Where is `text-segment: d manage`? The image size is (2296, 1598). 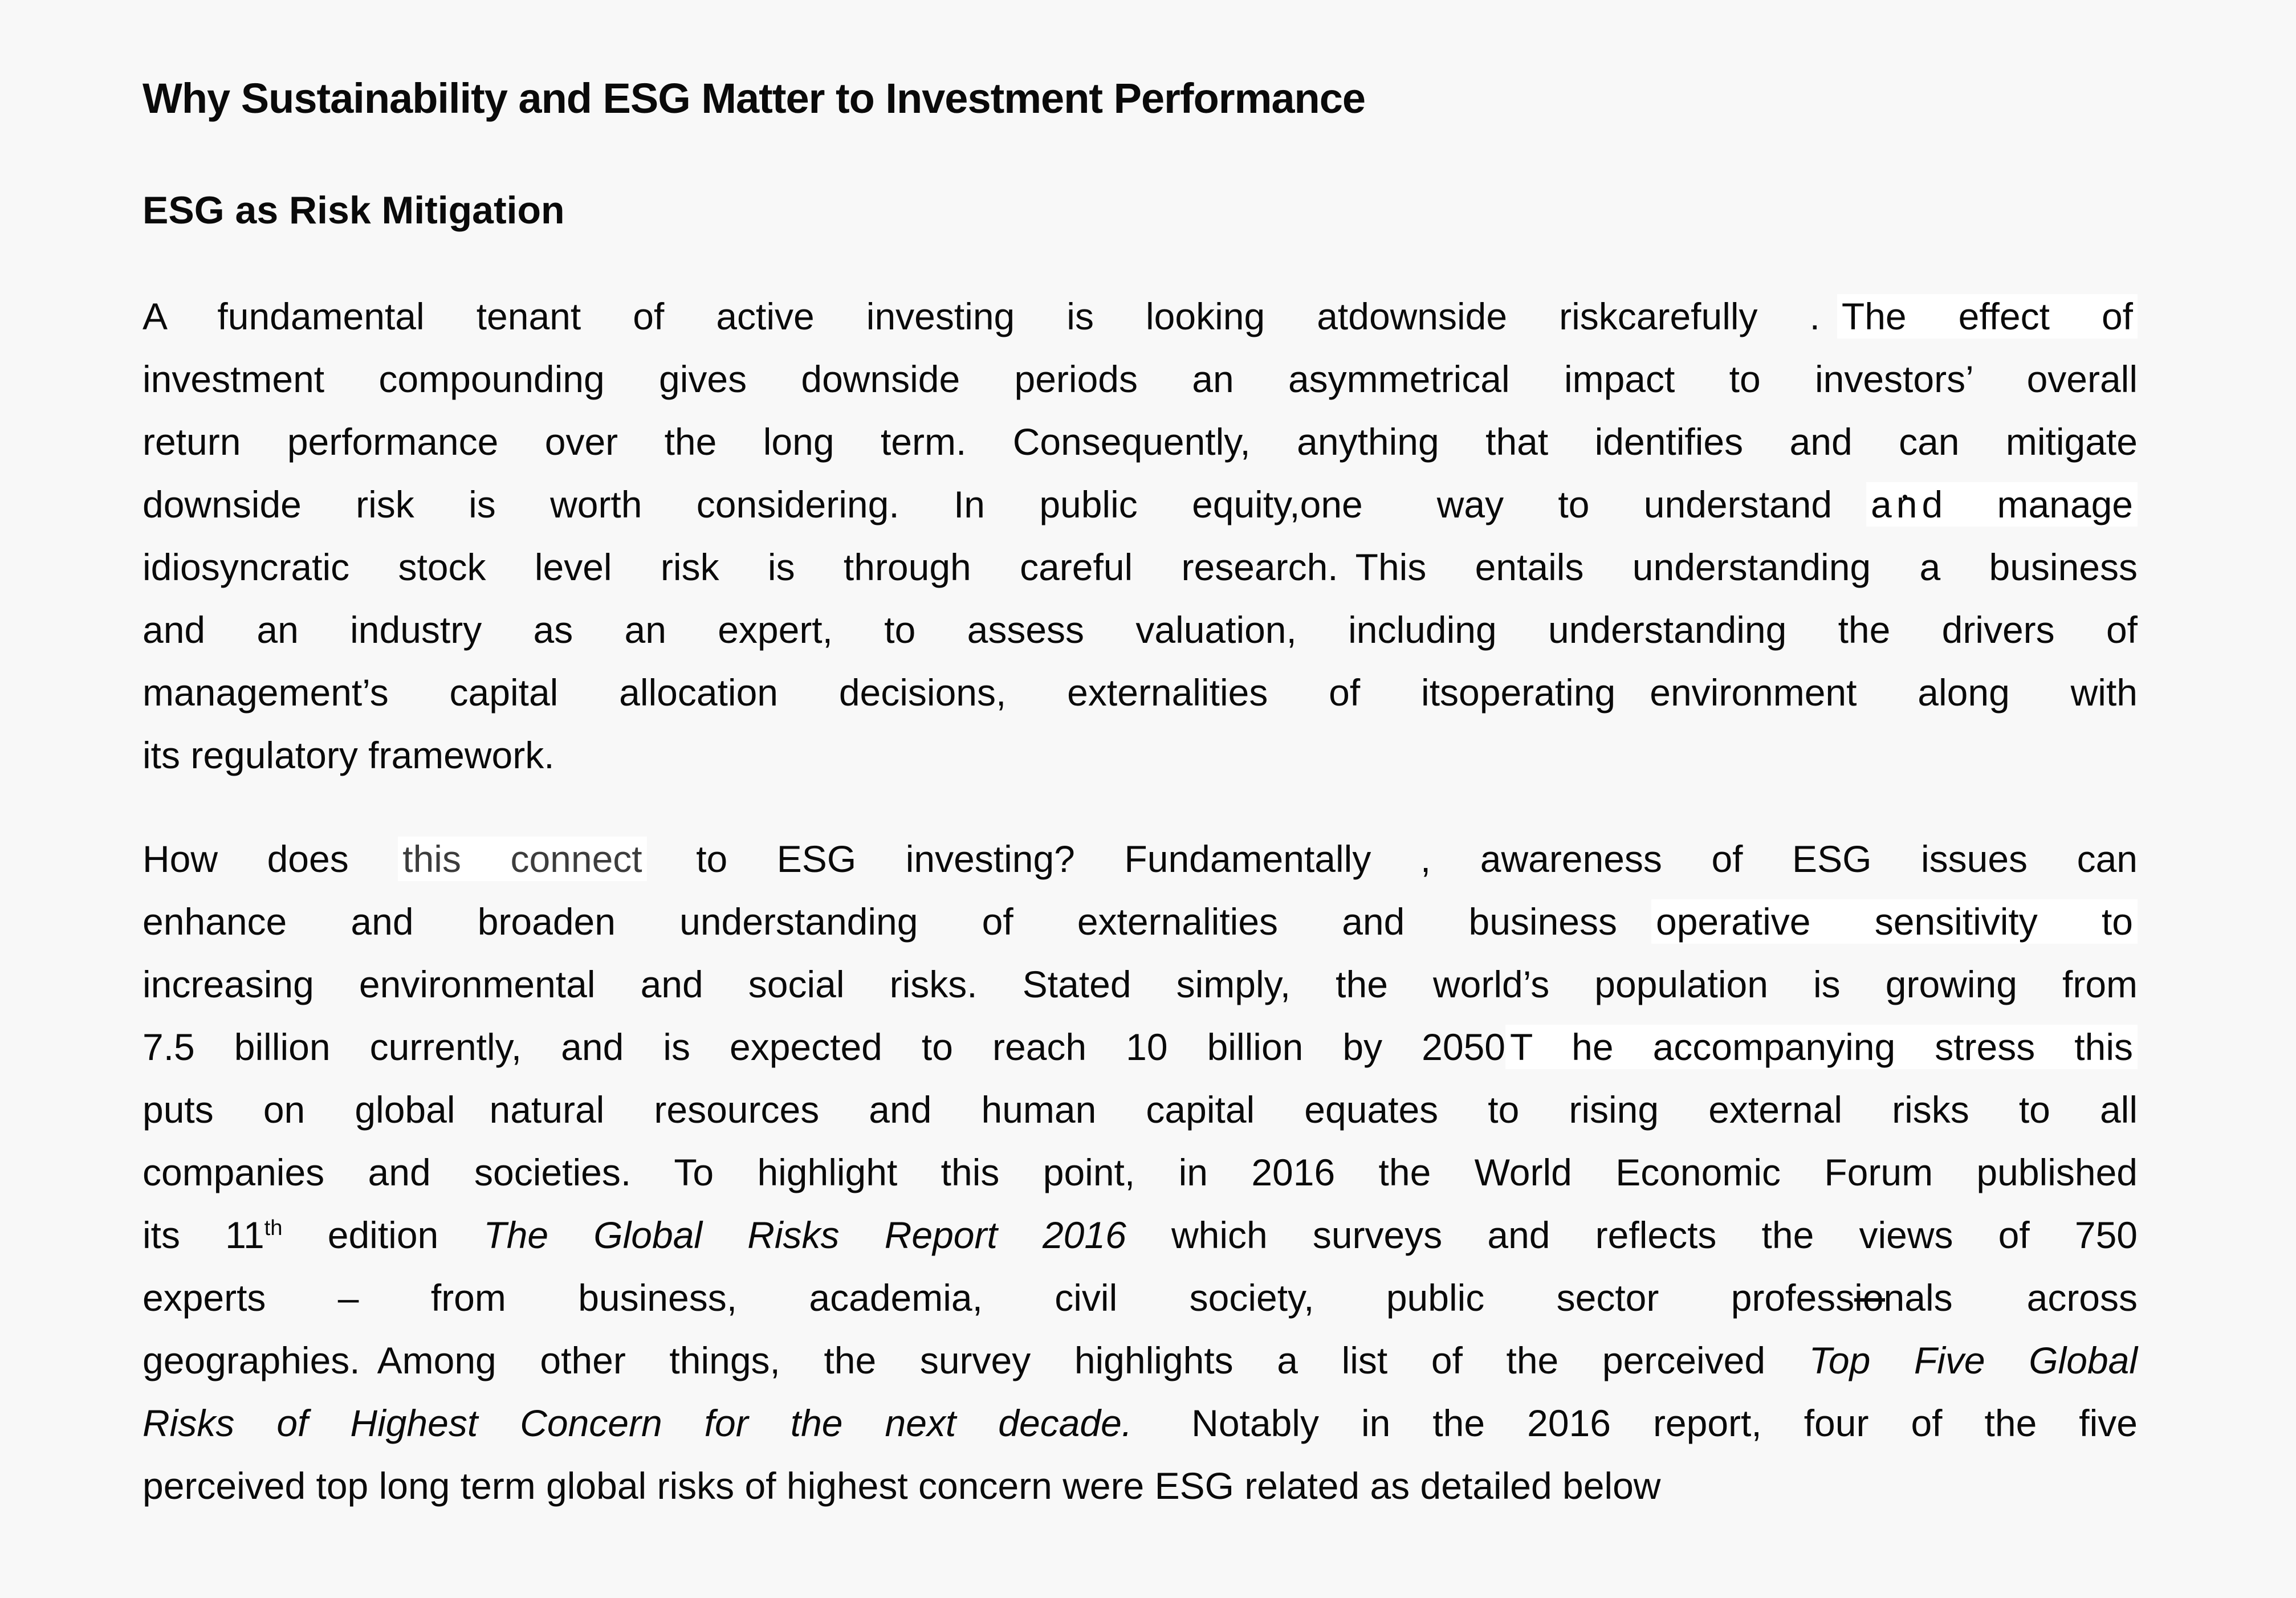 text-segment: d manage is located at coordinates (2027, 504).